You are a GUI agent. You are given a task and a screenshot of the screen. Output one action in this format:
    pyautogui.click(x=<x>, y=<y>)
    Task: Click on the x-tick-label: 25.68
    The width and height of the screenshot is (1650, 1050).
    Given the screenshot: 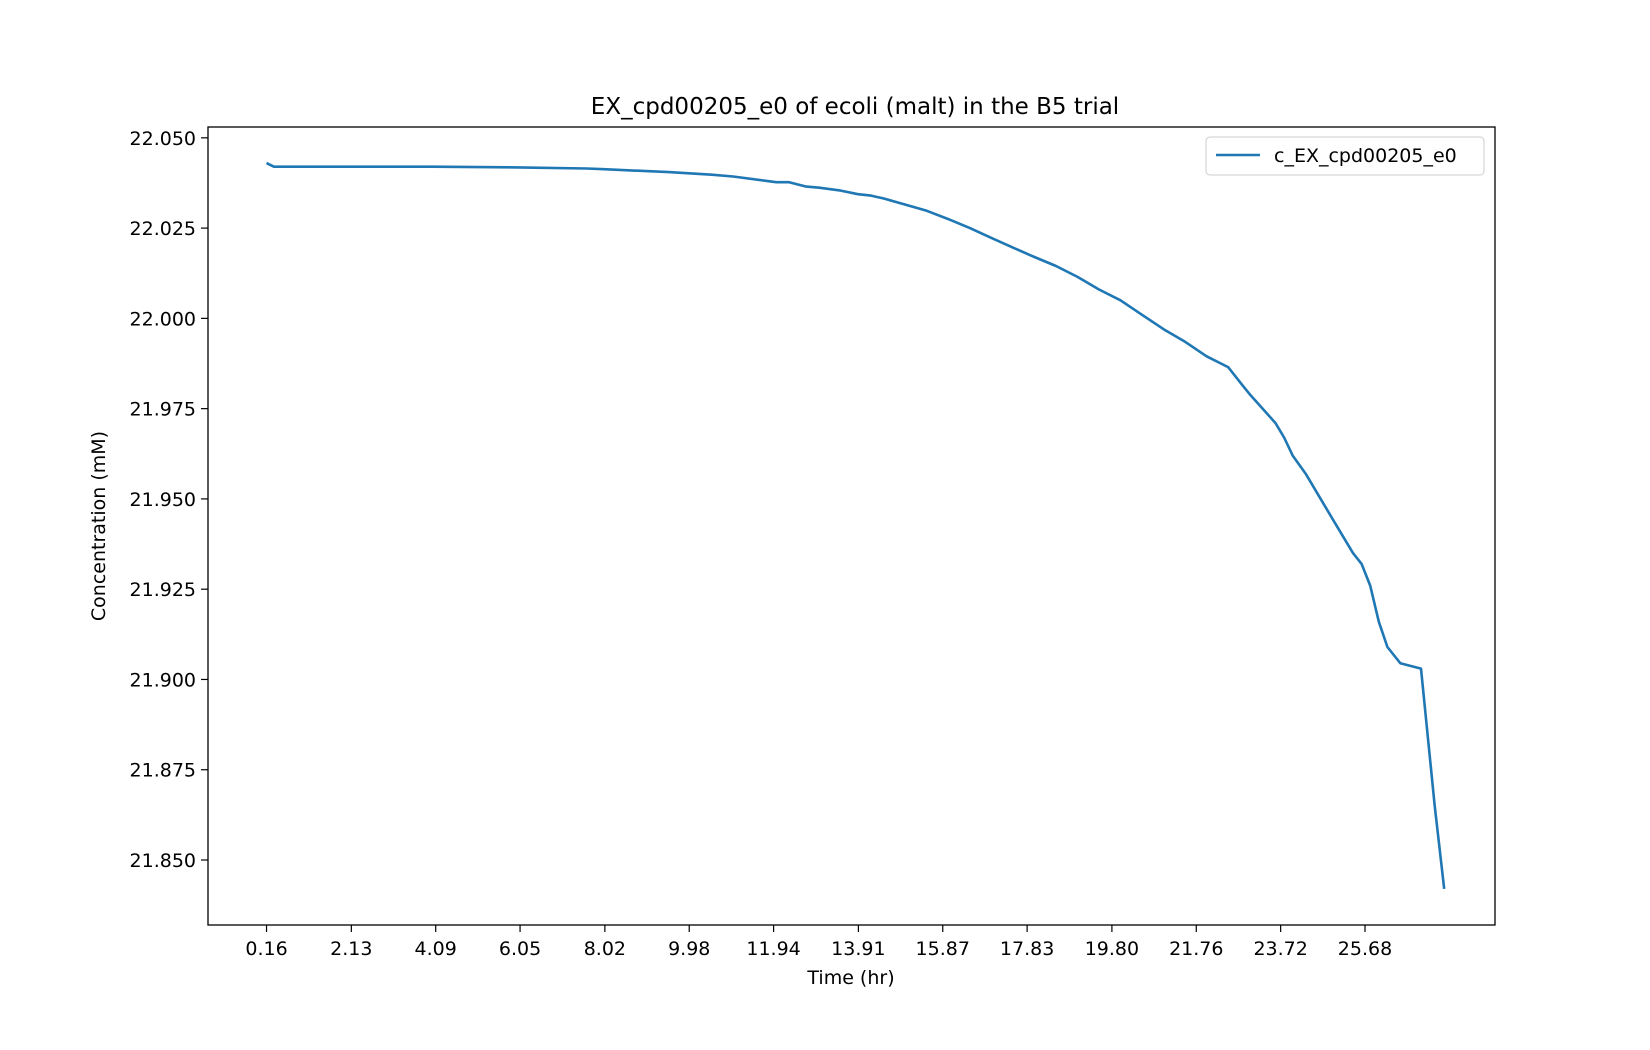 What is the action you would take?
    pyautogui.click(x=1365, y=949)
    